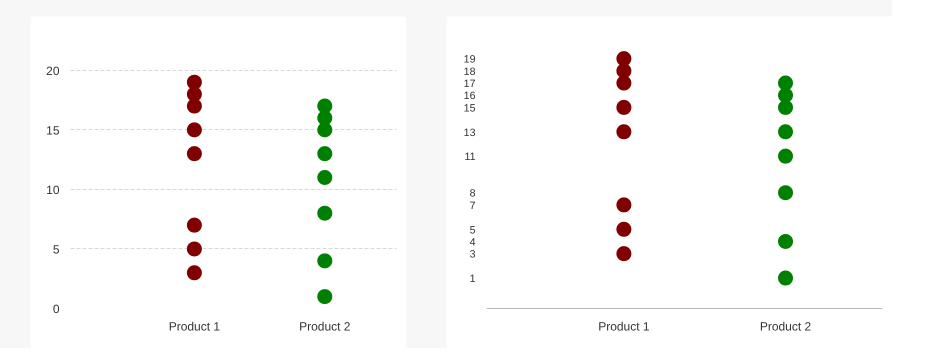 The width and height of the screenshot is (934, 364). What do you see at coordinates (470, 72) in the screenshot?
I see `y-tick-label: 18` at bounding box center [470, 72].